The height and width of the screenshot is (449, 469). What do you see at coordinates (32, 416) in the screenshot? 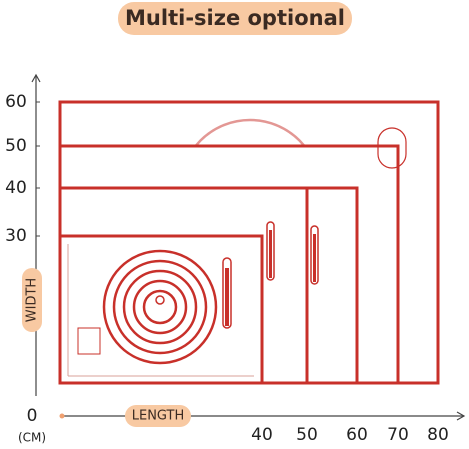
I see `origin: 0` at bounding box center [32, 416].